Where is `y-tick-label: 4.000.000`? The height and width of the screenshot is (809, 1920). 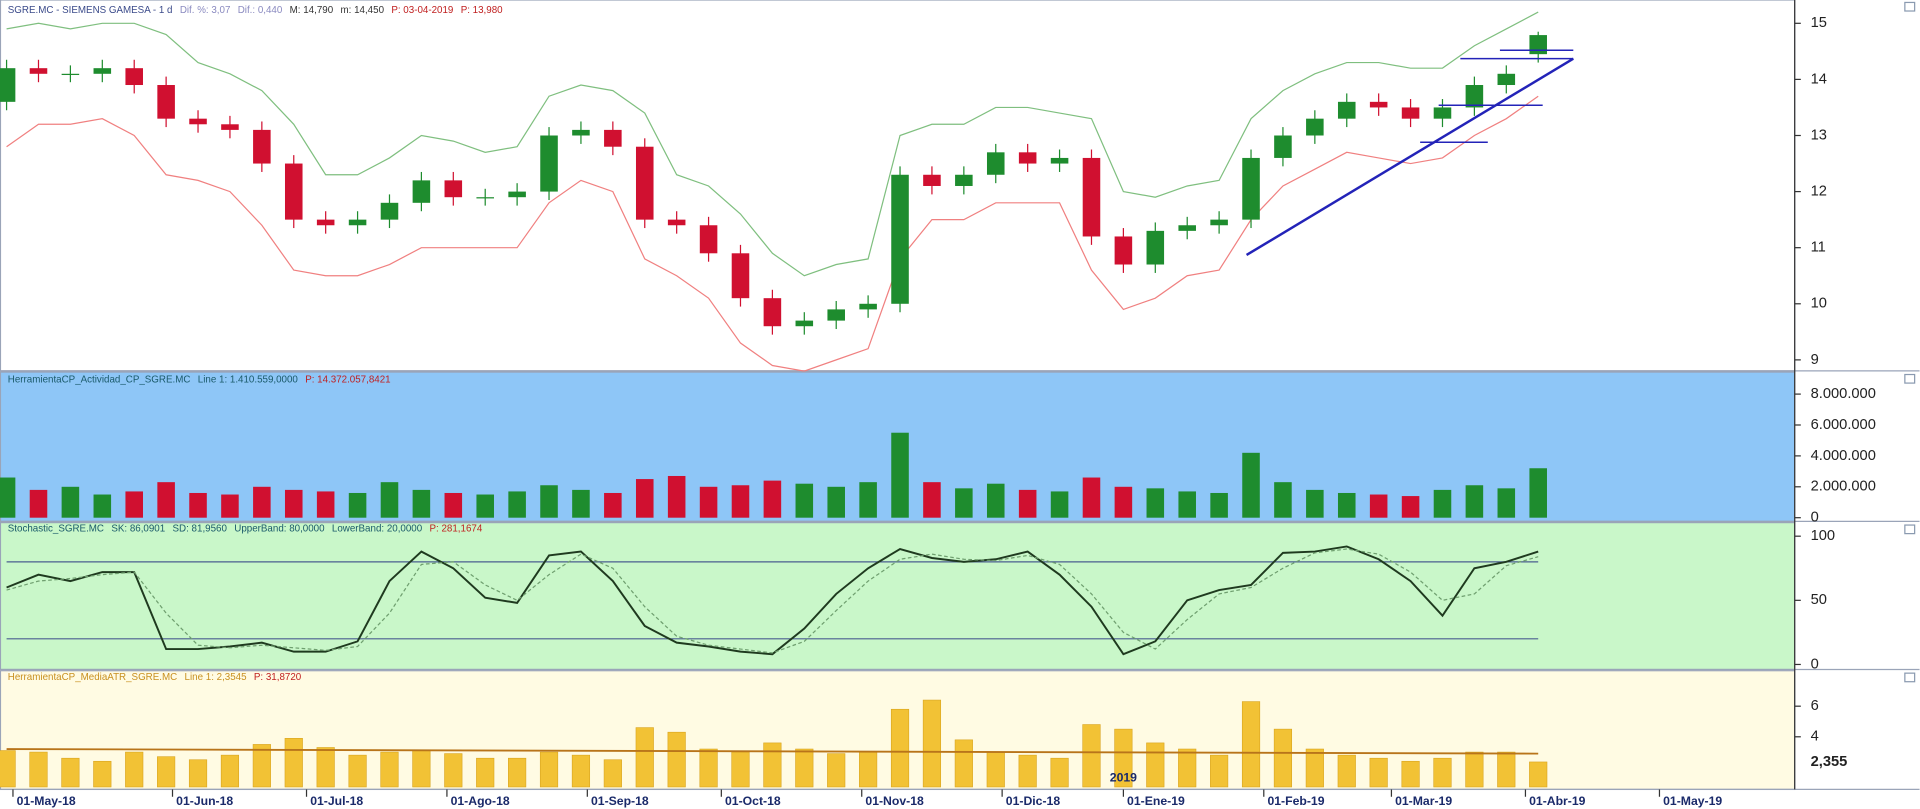
y-tick-label: 4.000.000 is located at coordinates (1843, 456).